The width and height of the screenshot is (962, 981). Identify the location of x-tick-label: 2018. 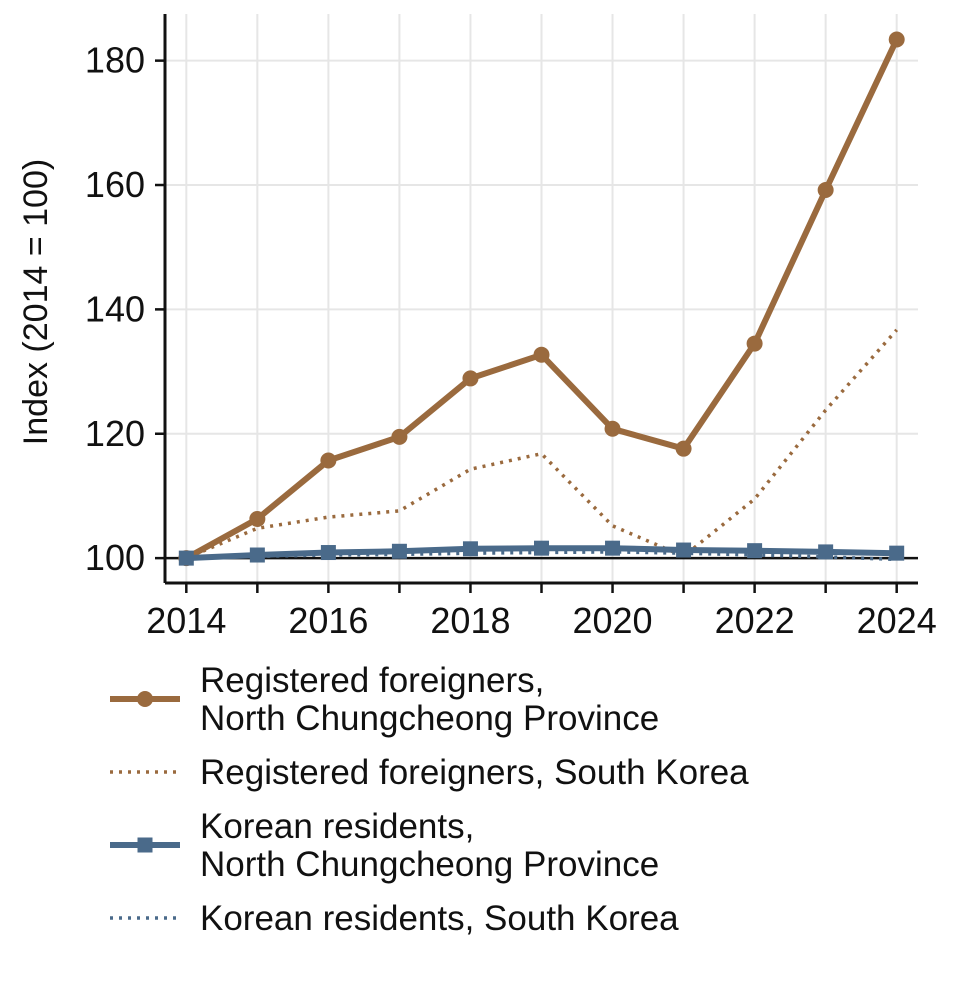
(470, 620).